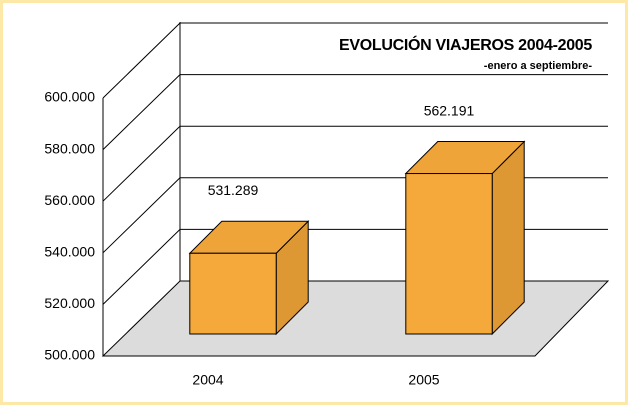 Image resolution: width=628 pixels, height=405 pixels. I want to click on y-tick-label: 500.000, so click(69, 355).